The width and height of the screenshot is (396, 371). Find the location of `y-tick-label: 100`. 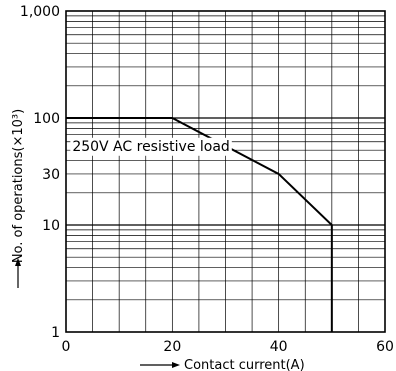

y-tick-label: 100 is located at coordinates (46, 119).